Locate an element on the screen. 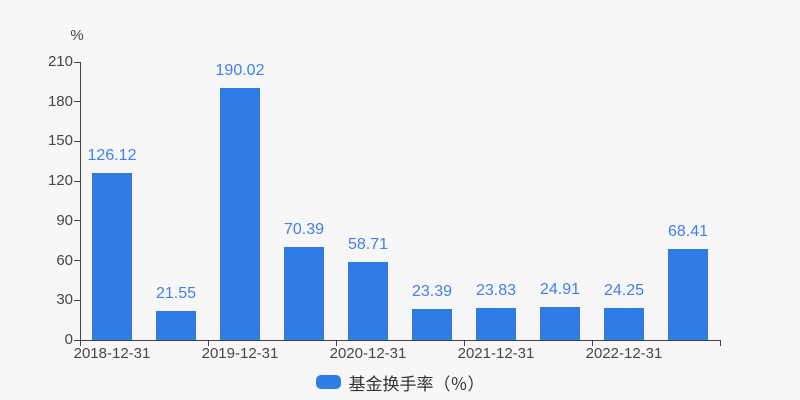 The image size is (800, 400). legend-item: 基金换手率（％） is located at coordinates (400, 383).